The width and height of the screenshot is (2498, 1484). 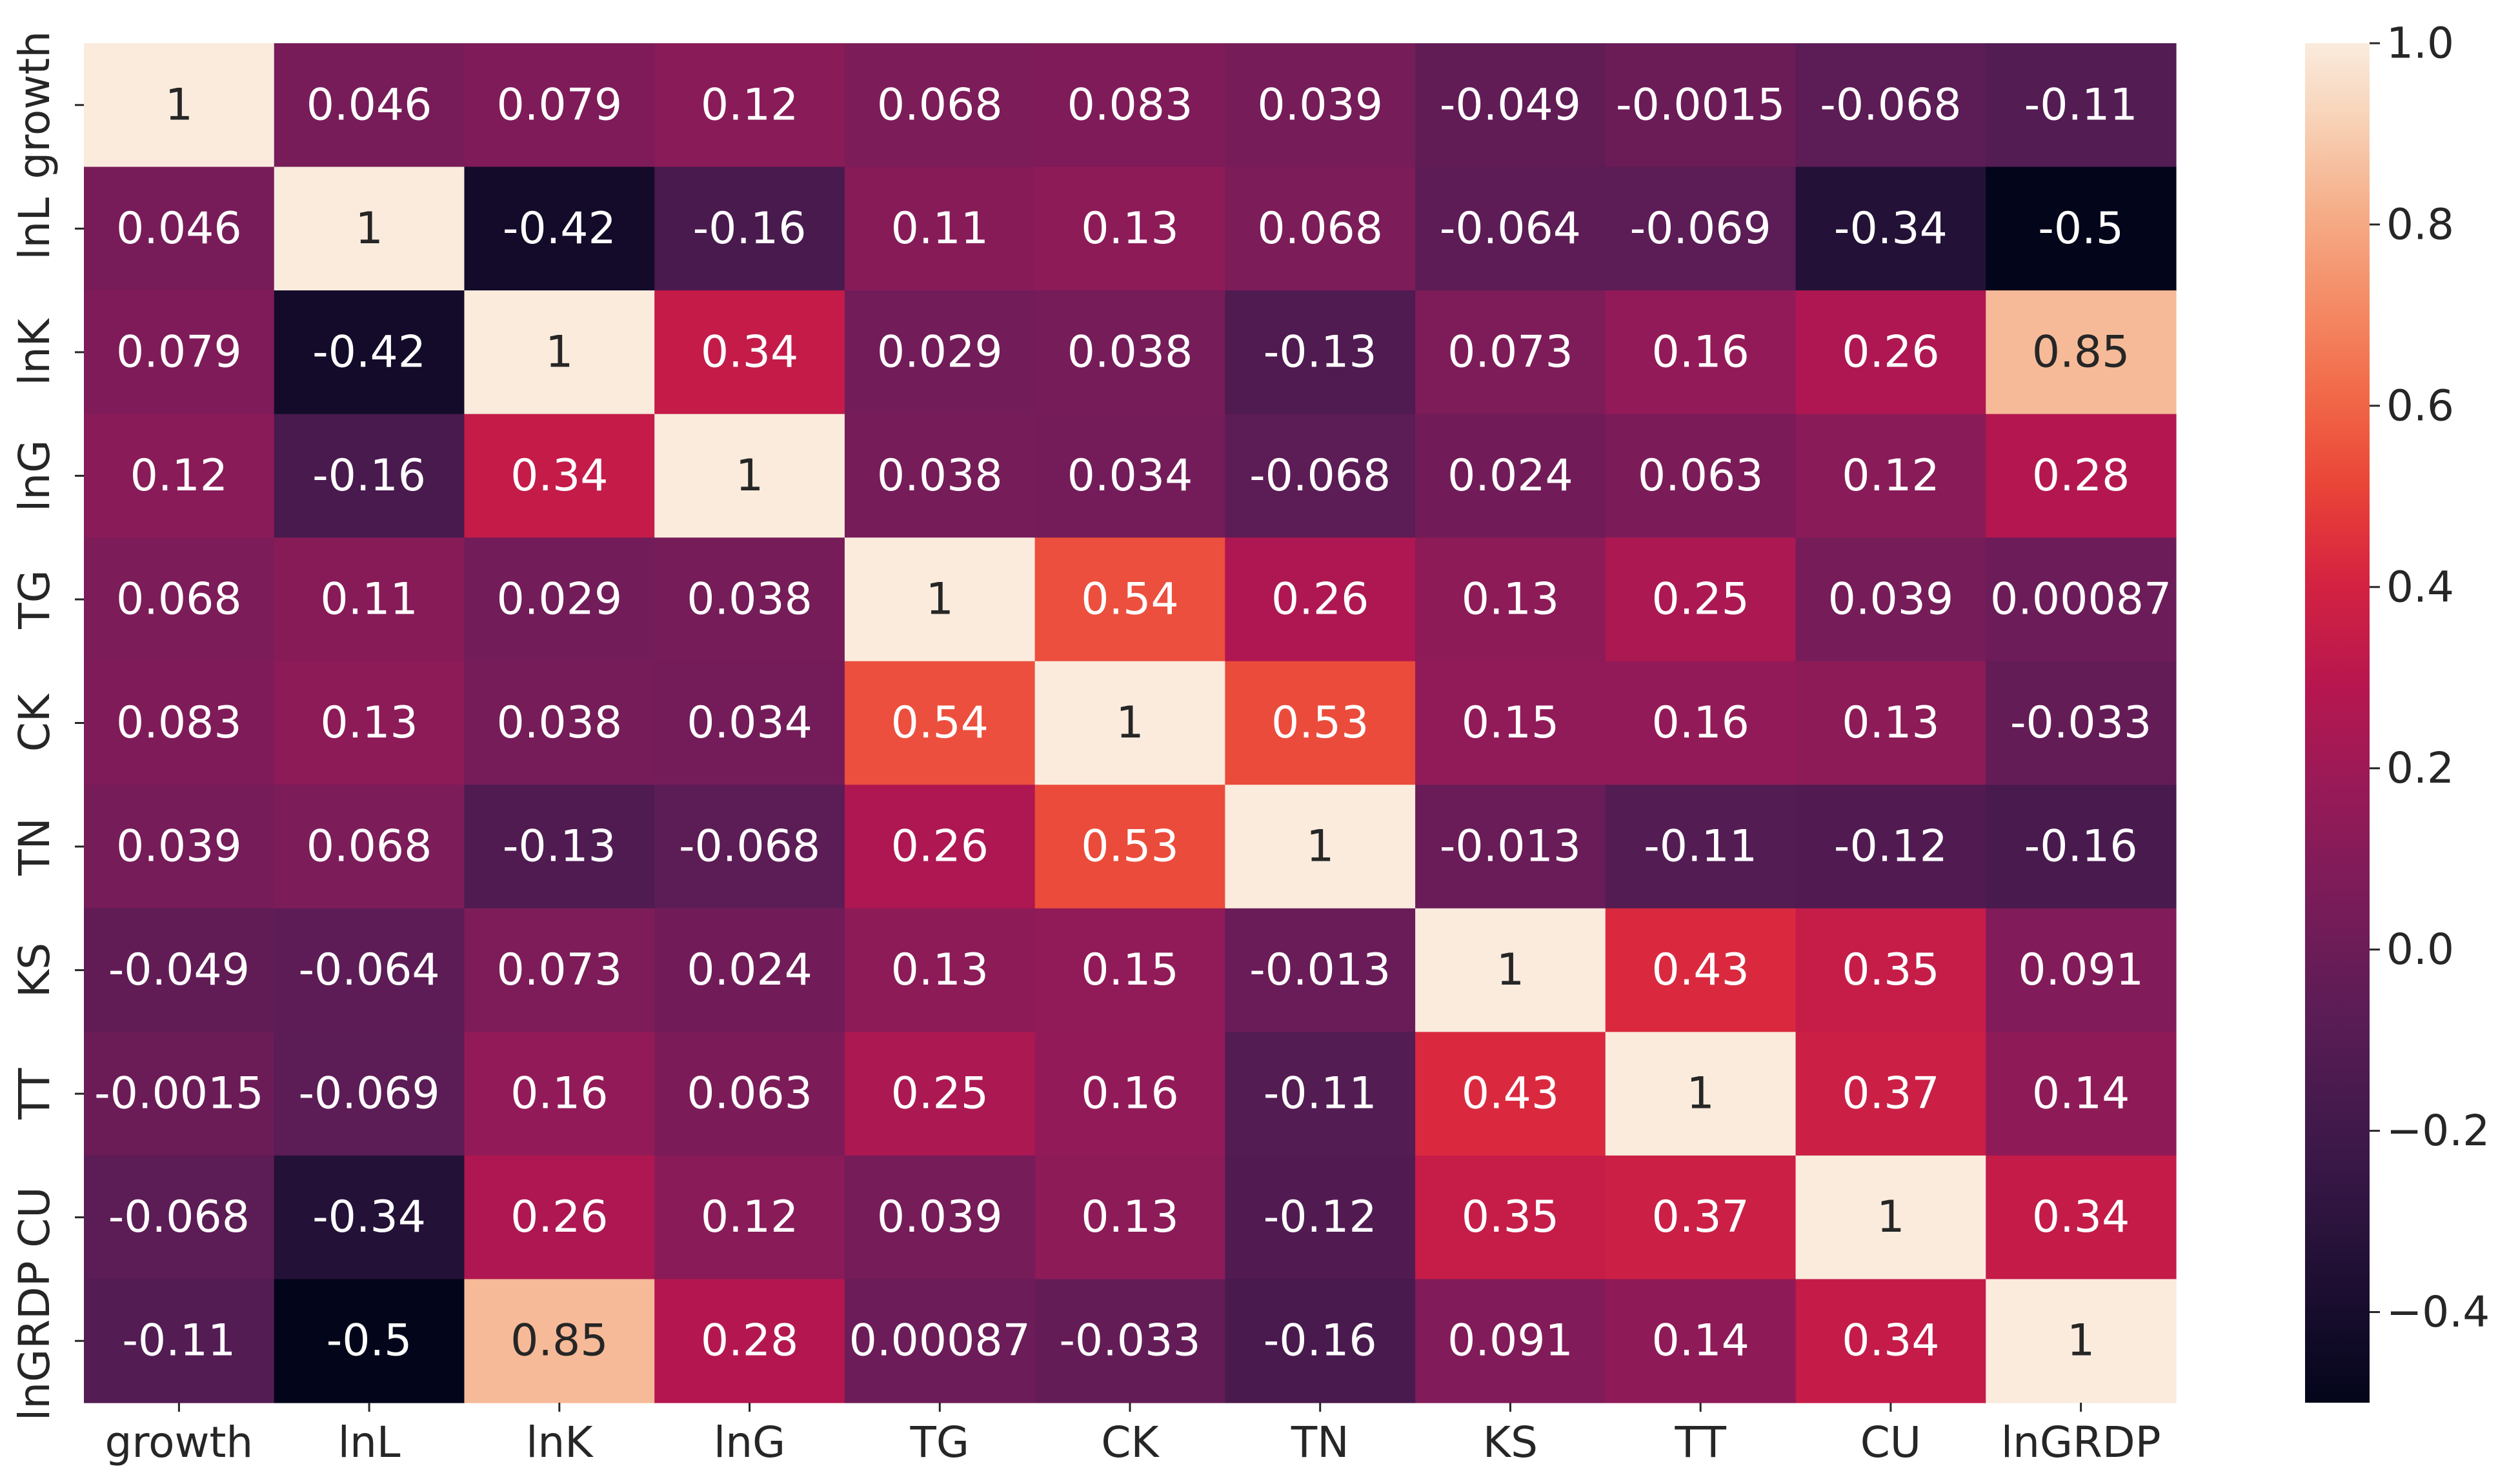 I want to click on heatmap-cell-tg-lng, so click(x=749, y=600).